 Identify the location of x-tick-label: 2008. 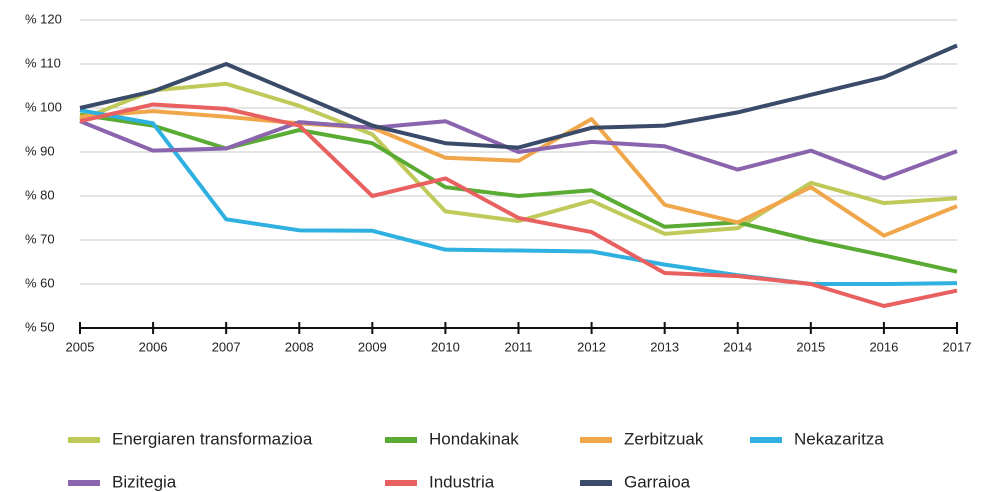
(299, 346).